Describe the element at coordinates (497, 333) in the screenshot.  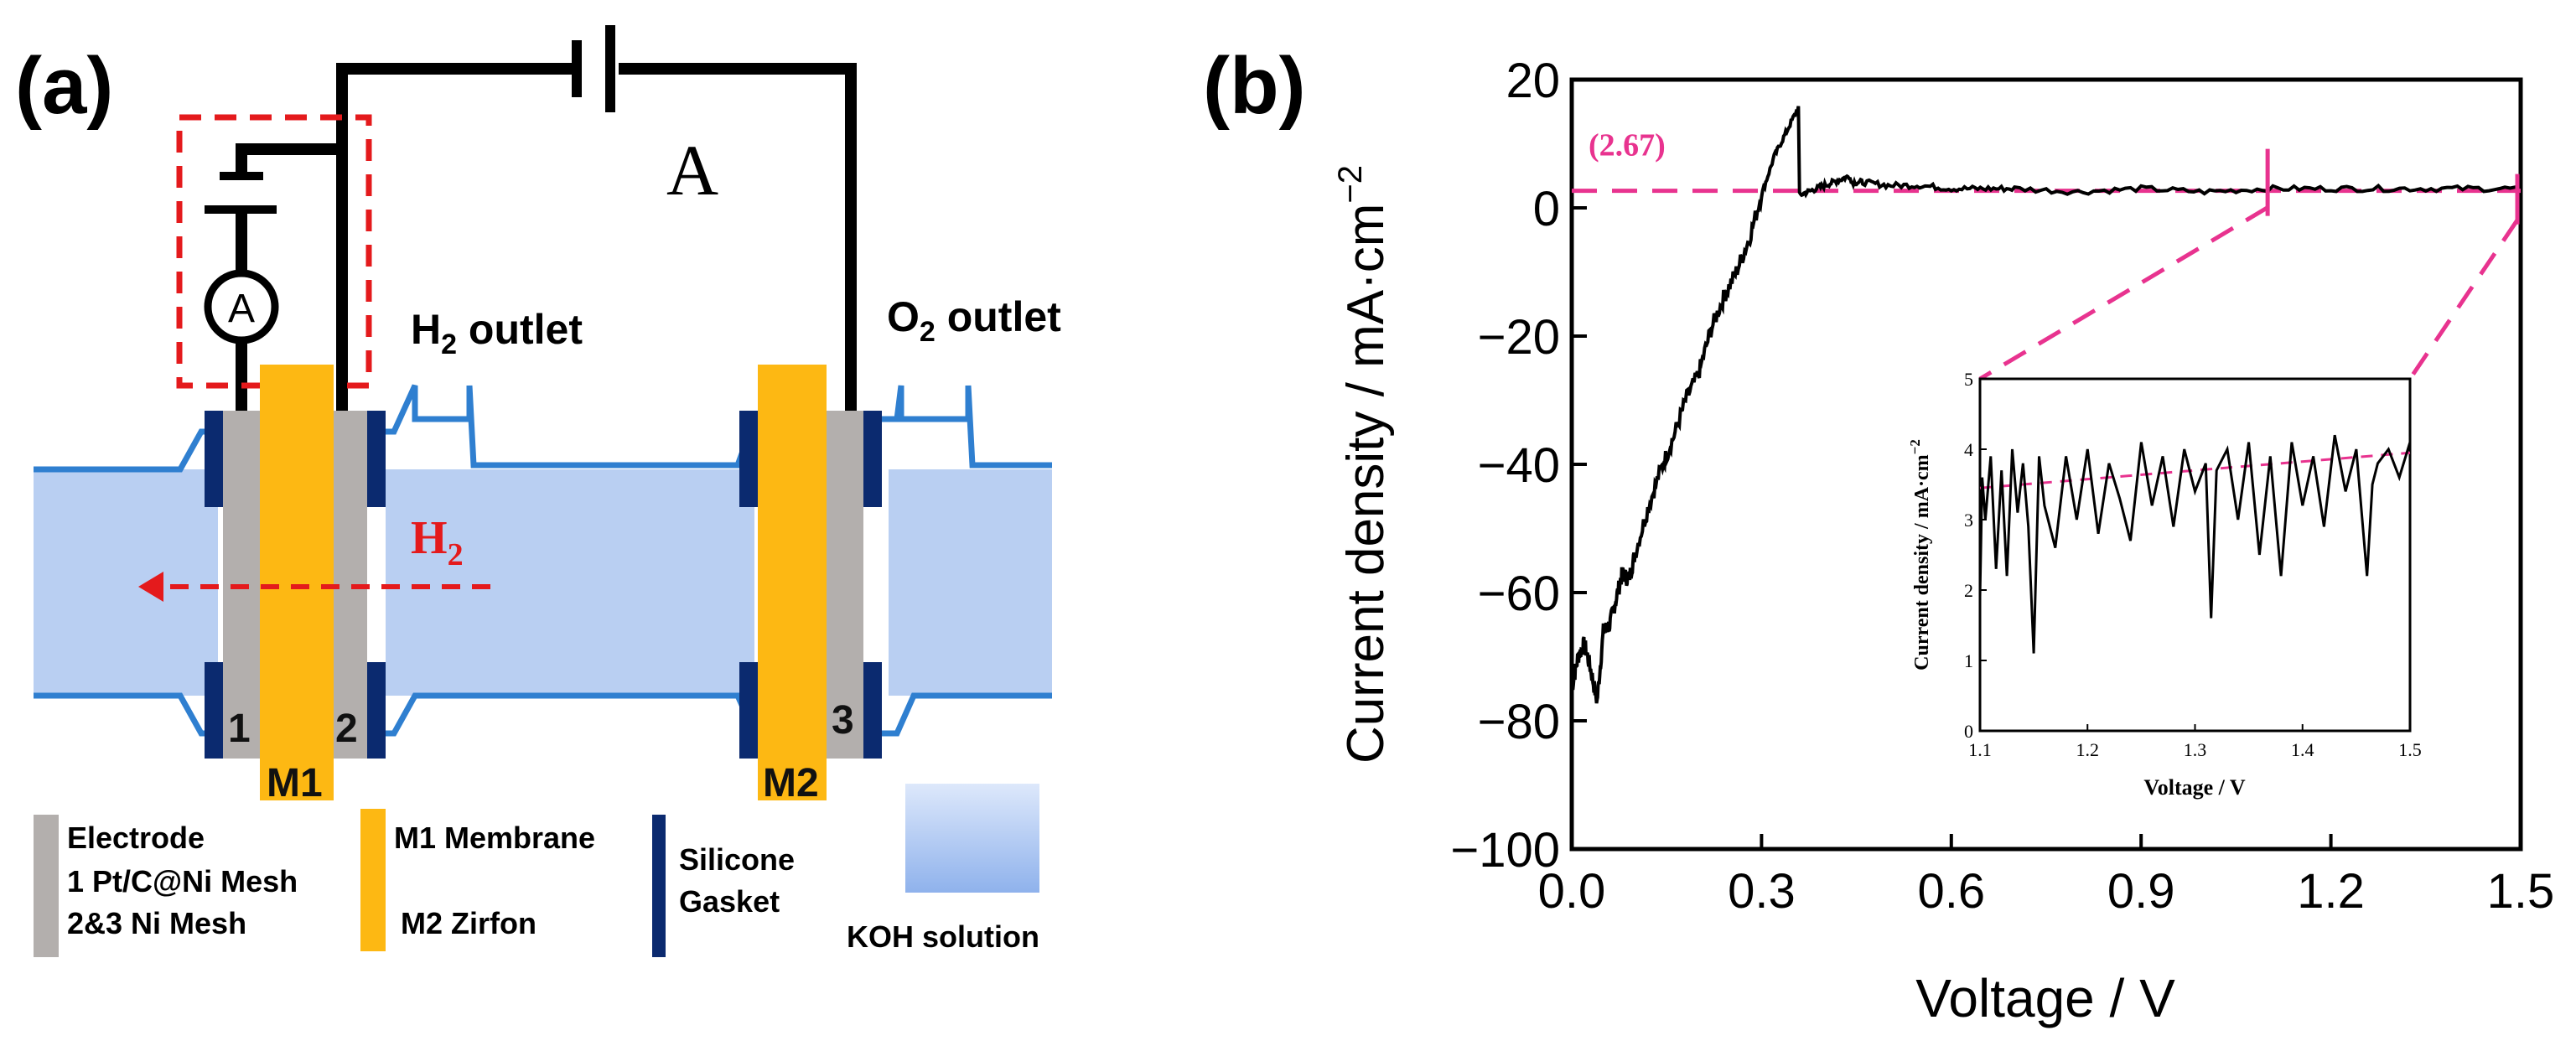
I see `h2-outlet-label: H2 outlet` at that location.